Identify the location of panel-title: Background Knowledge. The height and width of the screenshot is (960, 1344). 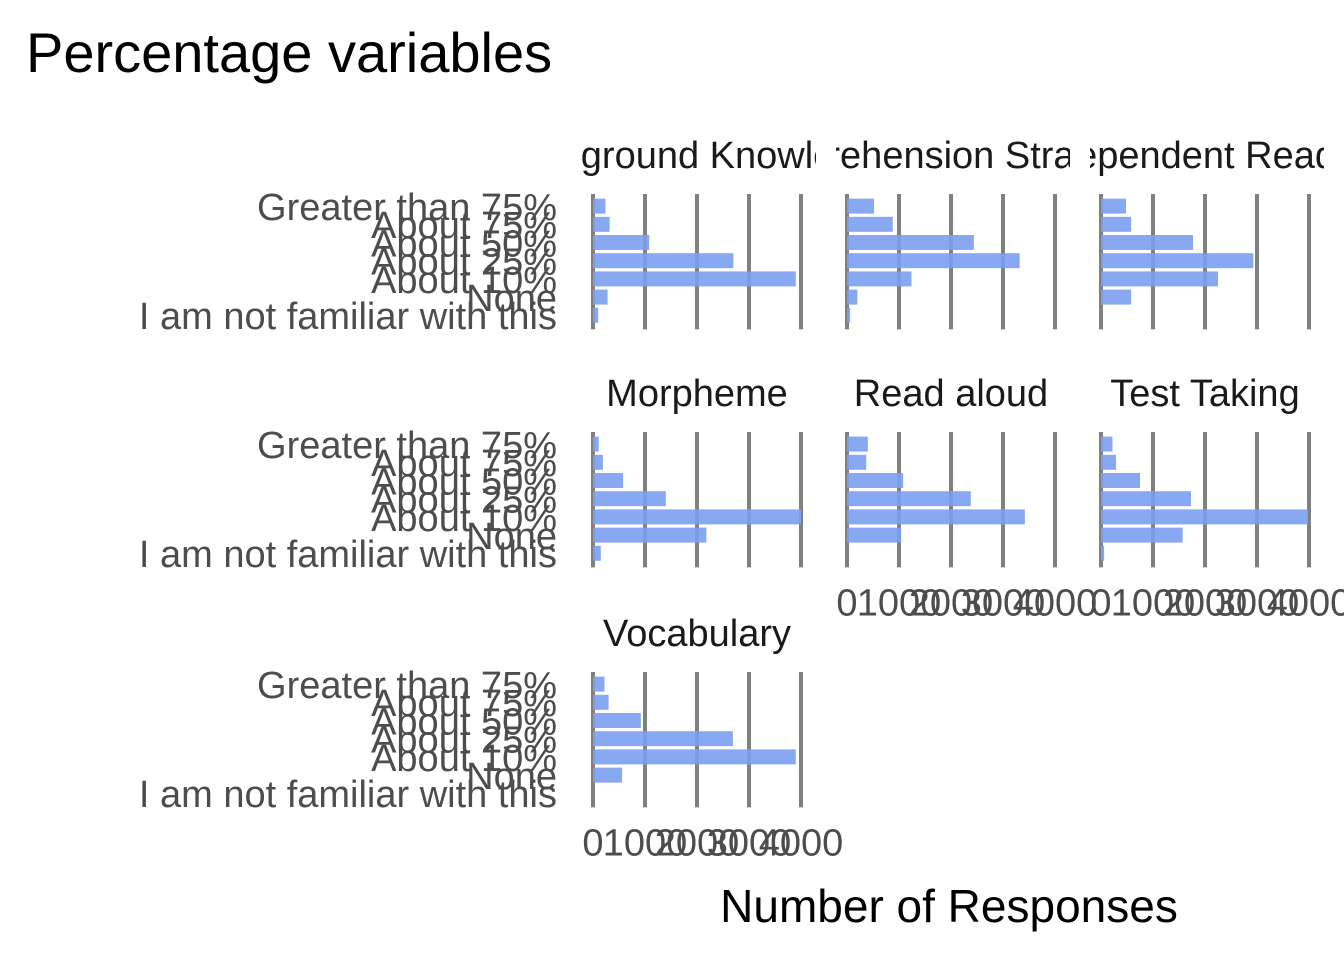
(696, 156).